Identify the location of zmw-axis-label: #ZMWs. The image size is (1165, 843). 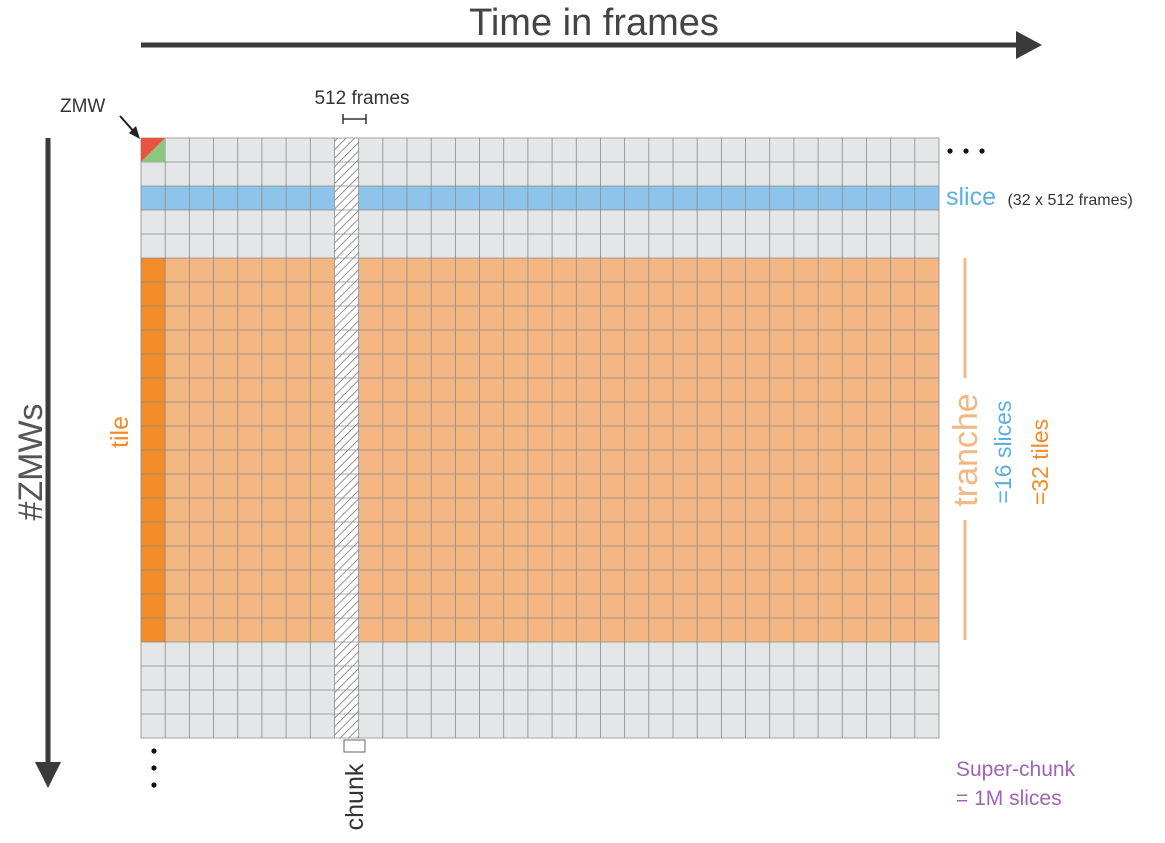
(31, 461).